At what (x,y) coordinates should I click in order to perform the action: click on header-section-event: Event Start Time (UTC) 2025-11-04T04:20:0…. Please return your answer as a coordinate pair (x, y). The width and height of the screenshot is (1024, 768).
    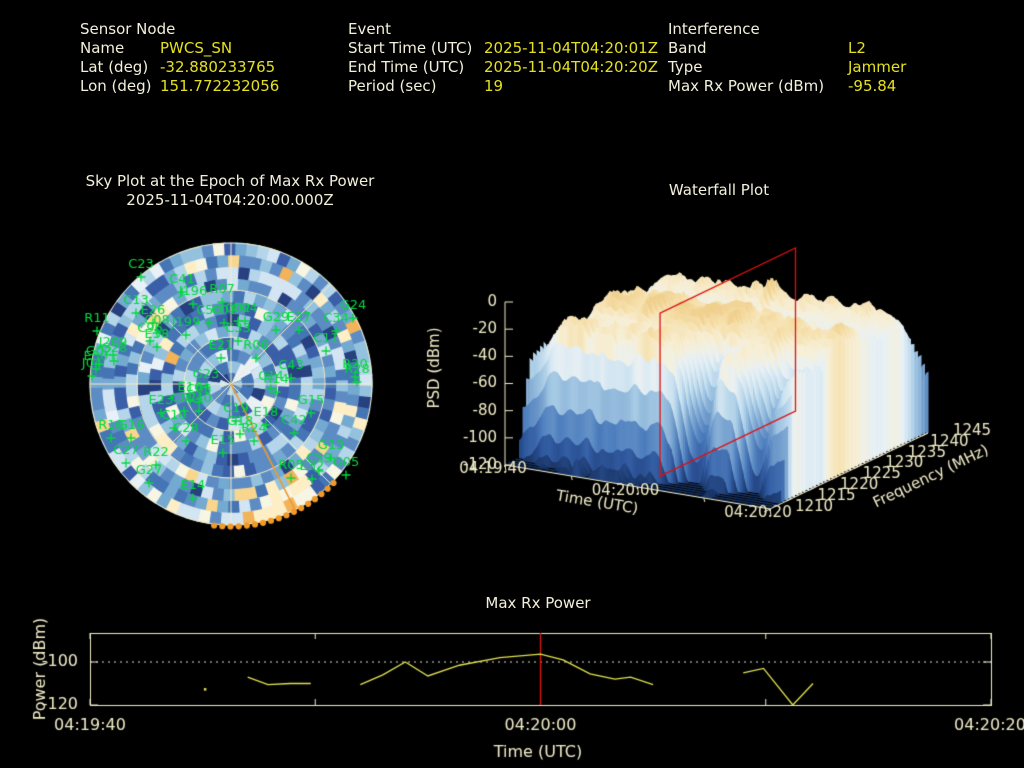
    Looking at the image, I should click on (503, 58).